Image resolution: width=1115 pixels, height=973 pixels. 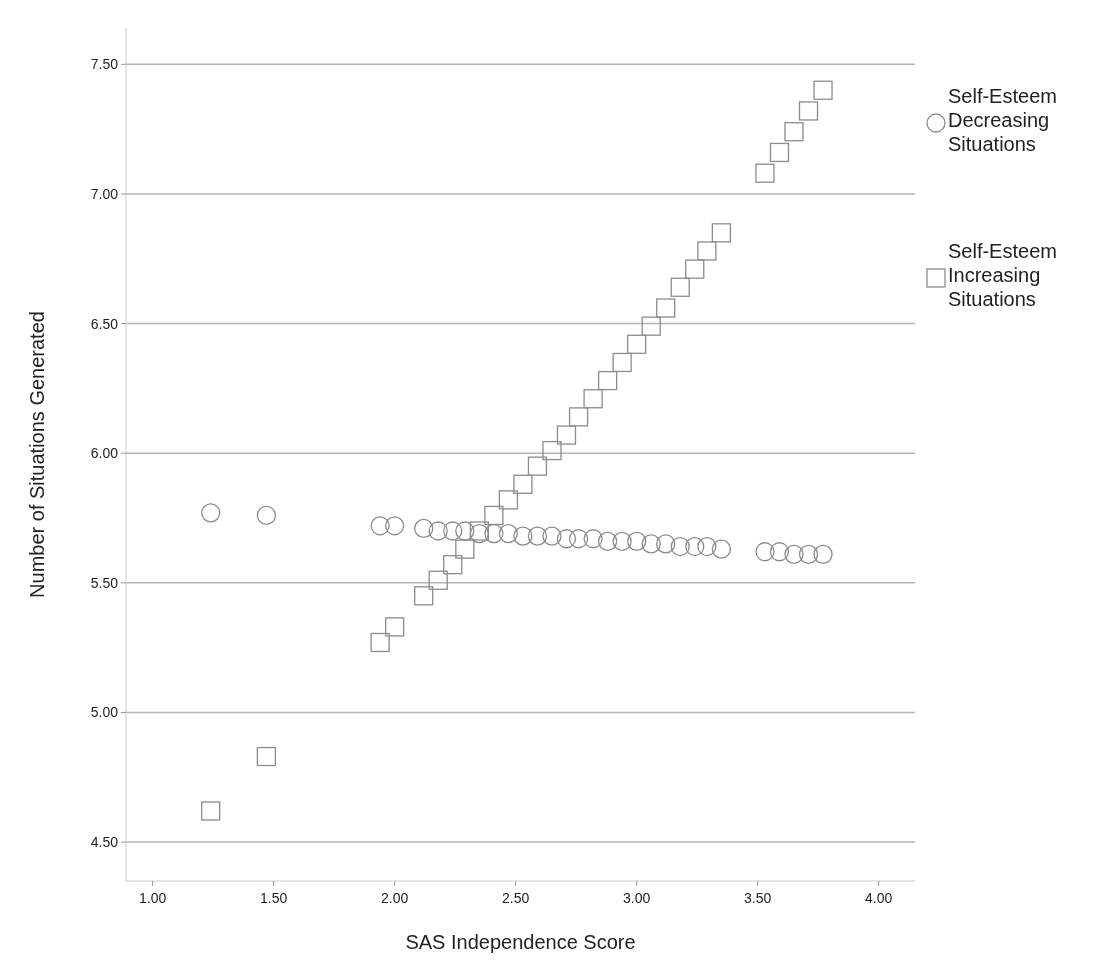 I want to click on y-tick-label: 4.50, so click(x=104, y=842).